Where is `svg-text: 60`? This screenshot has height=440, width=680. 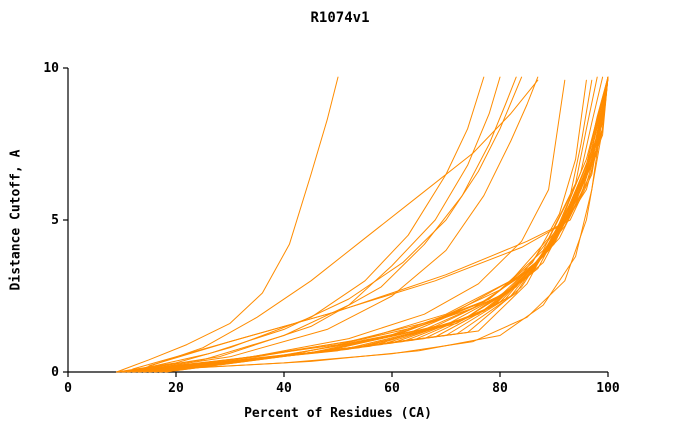 svg-text: 60 is located at coordinates (392, 388).